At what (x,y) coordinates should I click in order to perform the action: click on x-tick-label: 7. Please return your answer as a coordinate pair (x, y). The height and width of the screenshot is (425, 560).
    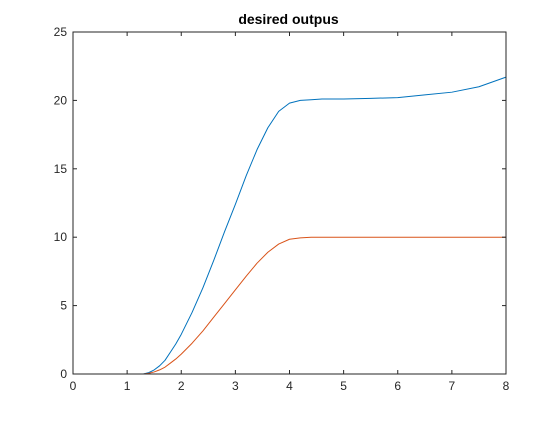
    Looking at the image, I should click on (452, 386).